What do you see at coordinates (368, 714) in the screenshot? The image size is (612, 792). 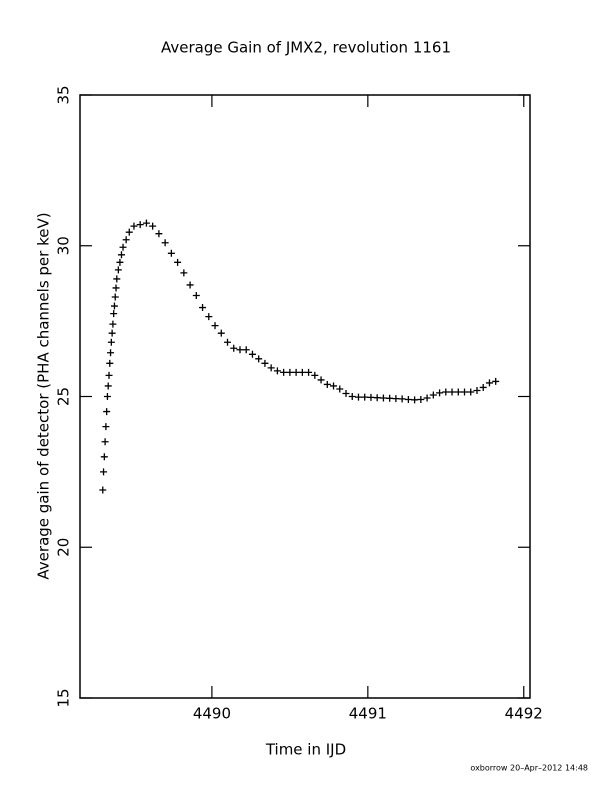 I see `x-tick-label: 4491` at bounding box center [368, 714].